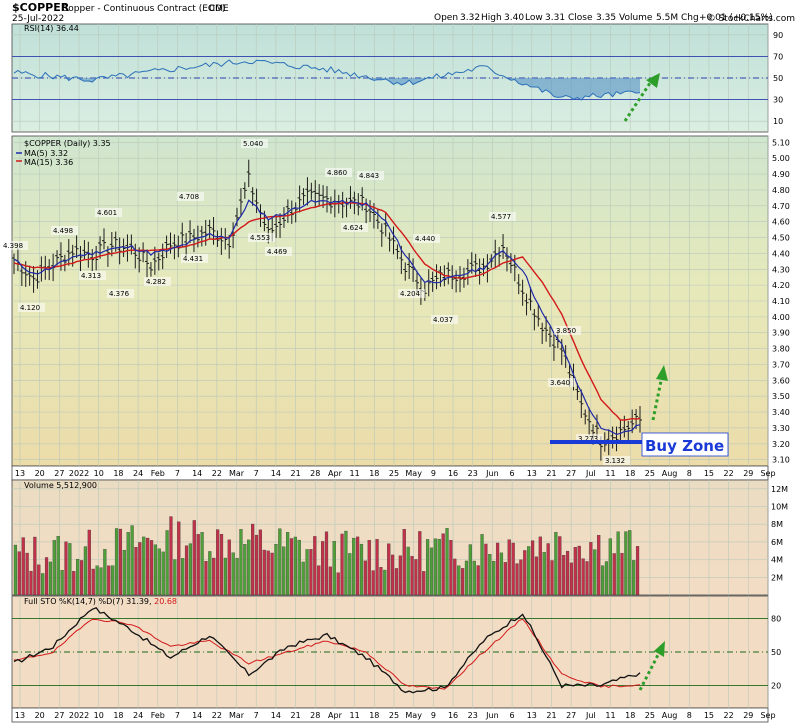 The height and width of the screenshot is (728, 800). Describe the element at coordinates (512, 715) in the screenshot. I see `x-tick-label: 6` at that location.